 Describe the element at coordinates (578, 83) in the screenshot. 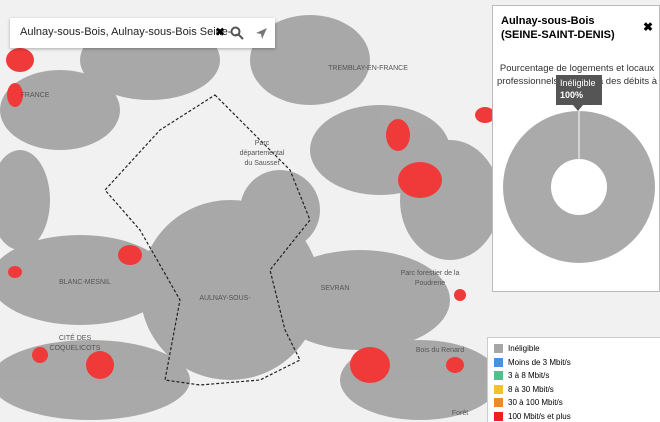

I see `tooltip-category: Inéligible` at that location.